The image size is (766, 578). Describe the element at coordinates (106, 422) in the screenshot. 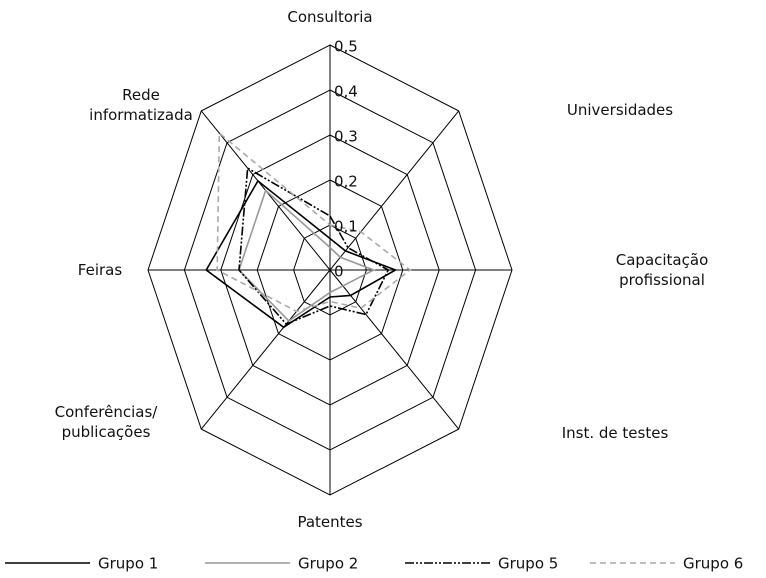

I see `category-label: Conferências/ publicações` at that location.